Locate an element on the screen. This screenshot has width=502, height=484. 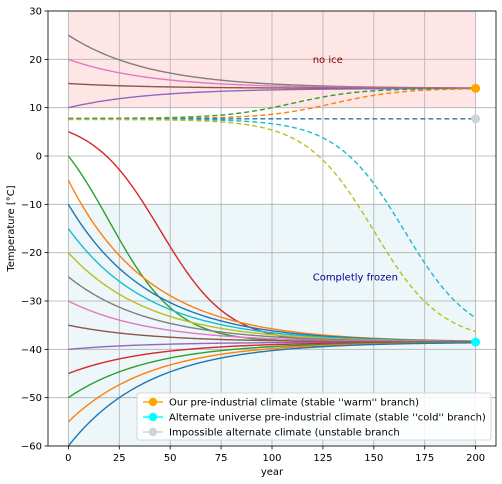
x-axis-label: year is located at coordinates (272, 472).